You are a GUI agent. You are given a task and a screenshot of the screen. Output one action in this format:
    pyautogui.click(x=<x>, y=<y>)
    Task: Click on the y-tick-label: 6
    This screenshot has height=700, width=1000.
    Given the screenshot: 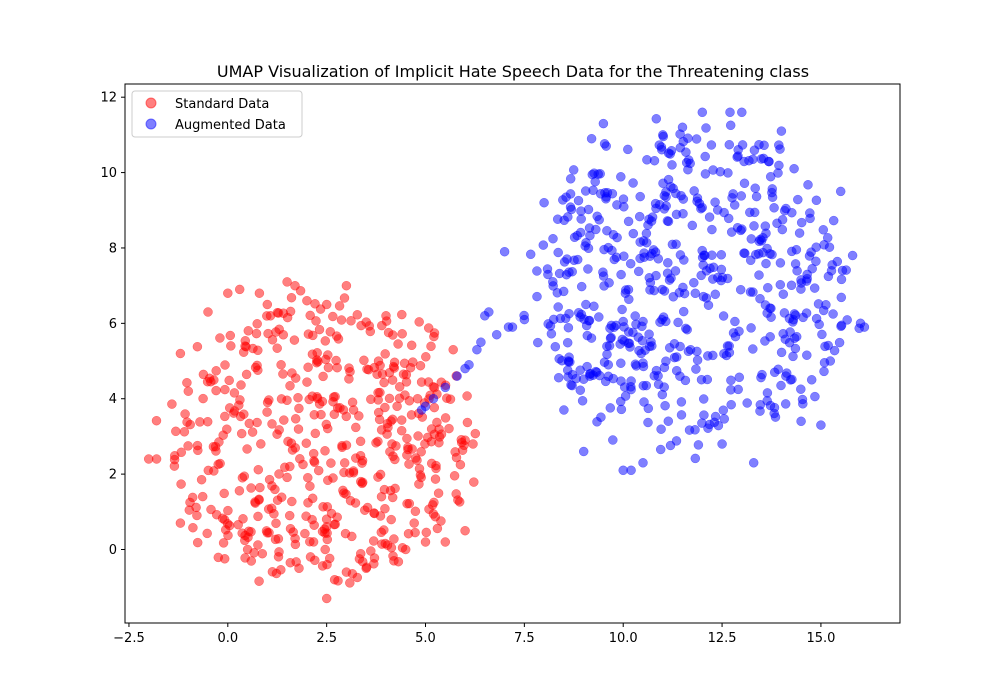 What is the action you would take?
    pyautogui.click(x=113, y=324)
    